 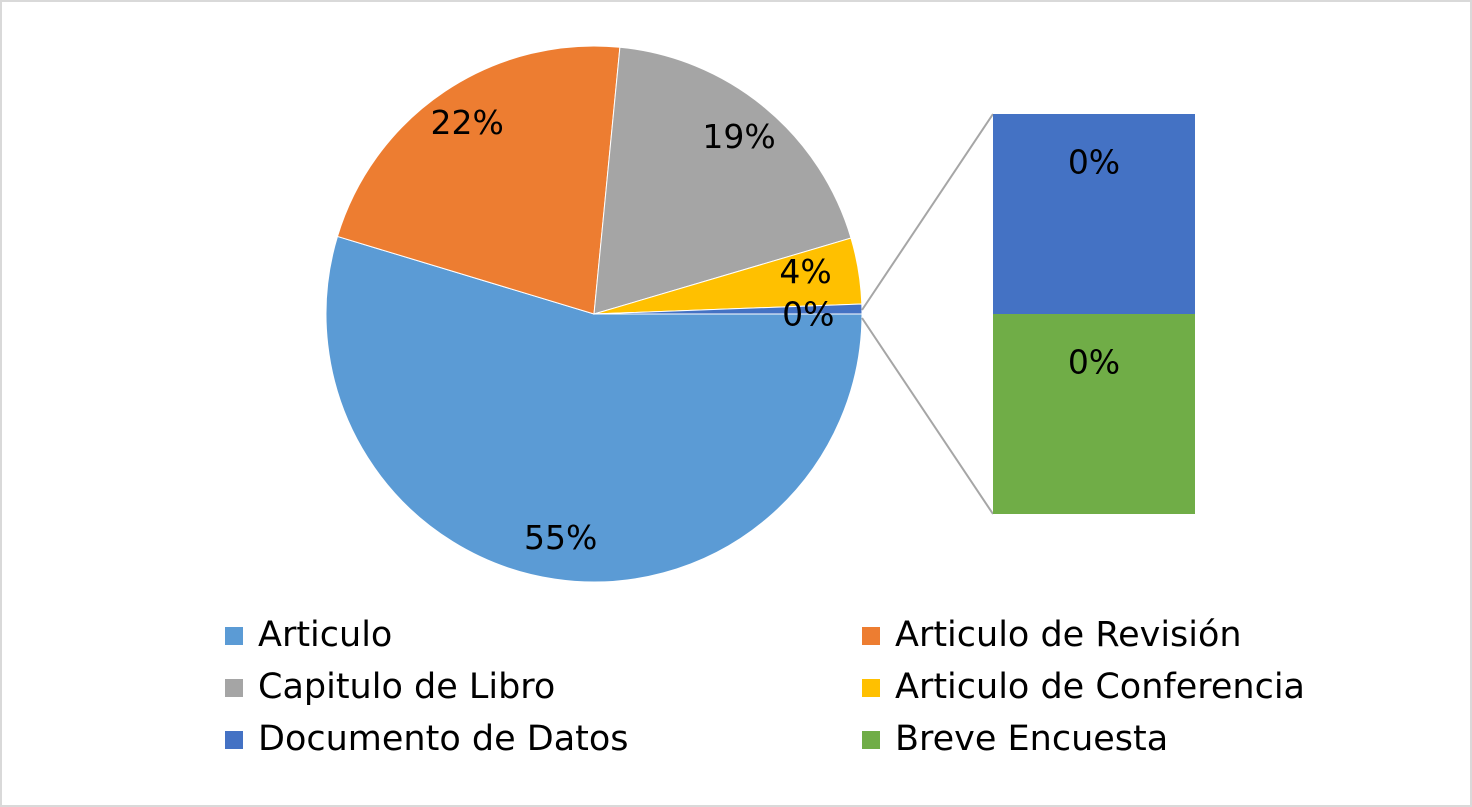 I want to click on legend-label: Documento de Datos, so click(x=443, y=739).